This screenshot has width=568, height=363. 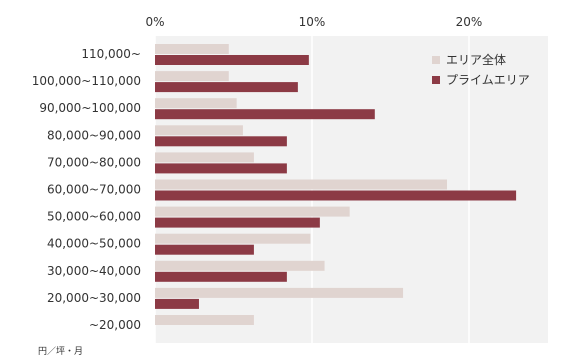 I want to click on x-axis-ticks: 0% 10% 20%, so click(x=313, y=22).